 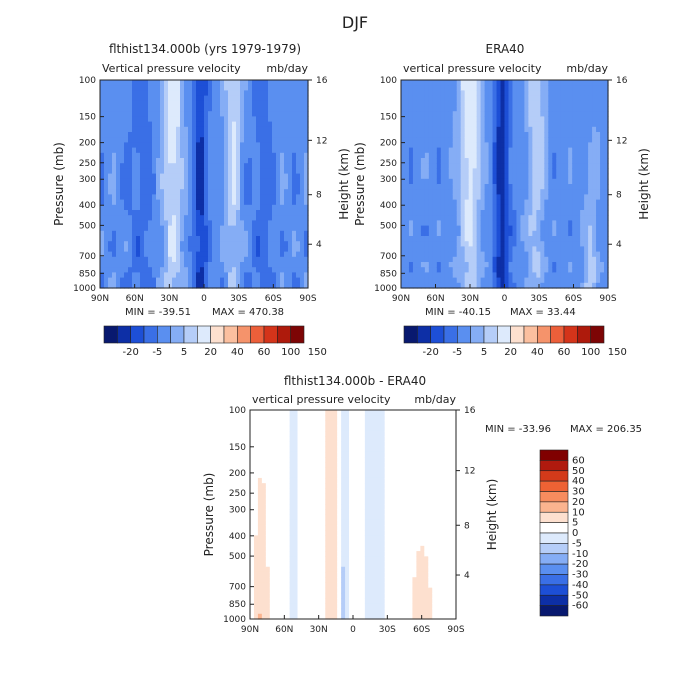 What do you see at coordinates (204, 299) in the screenshot?
I see `lat-tick-label: 0` at bounding box center [204, 299].